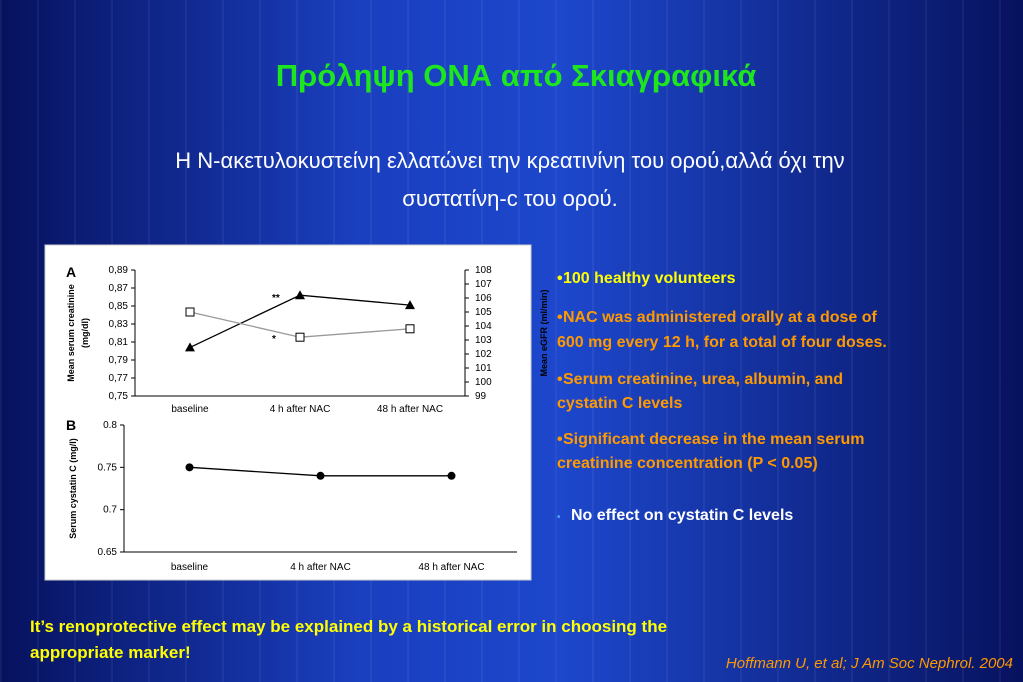 The image size is (1023, 682). I want to click on y2-tick-label: 105, so click(483, 312).